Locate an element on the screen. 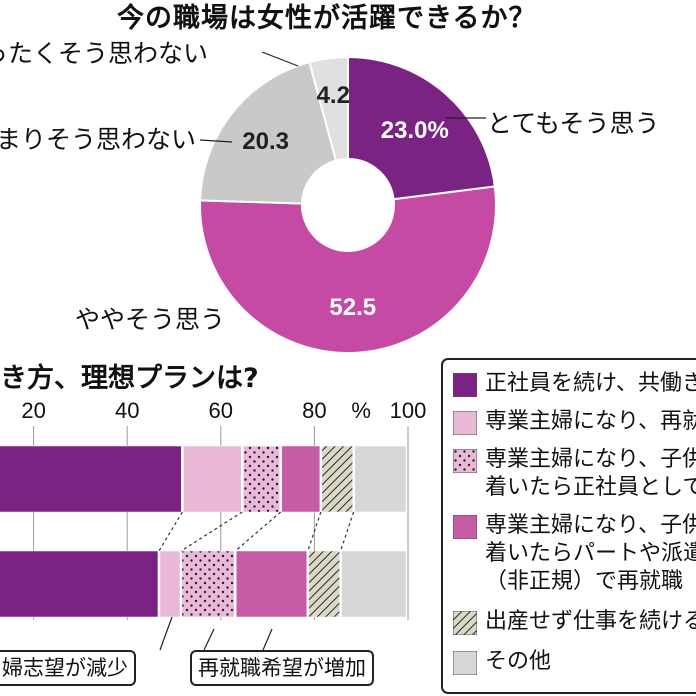 Image resolution: width=696 pixels, height=696 pixels. legend-swatch-seishain is located at coordinates (465, 385).